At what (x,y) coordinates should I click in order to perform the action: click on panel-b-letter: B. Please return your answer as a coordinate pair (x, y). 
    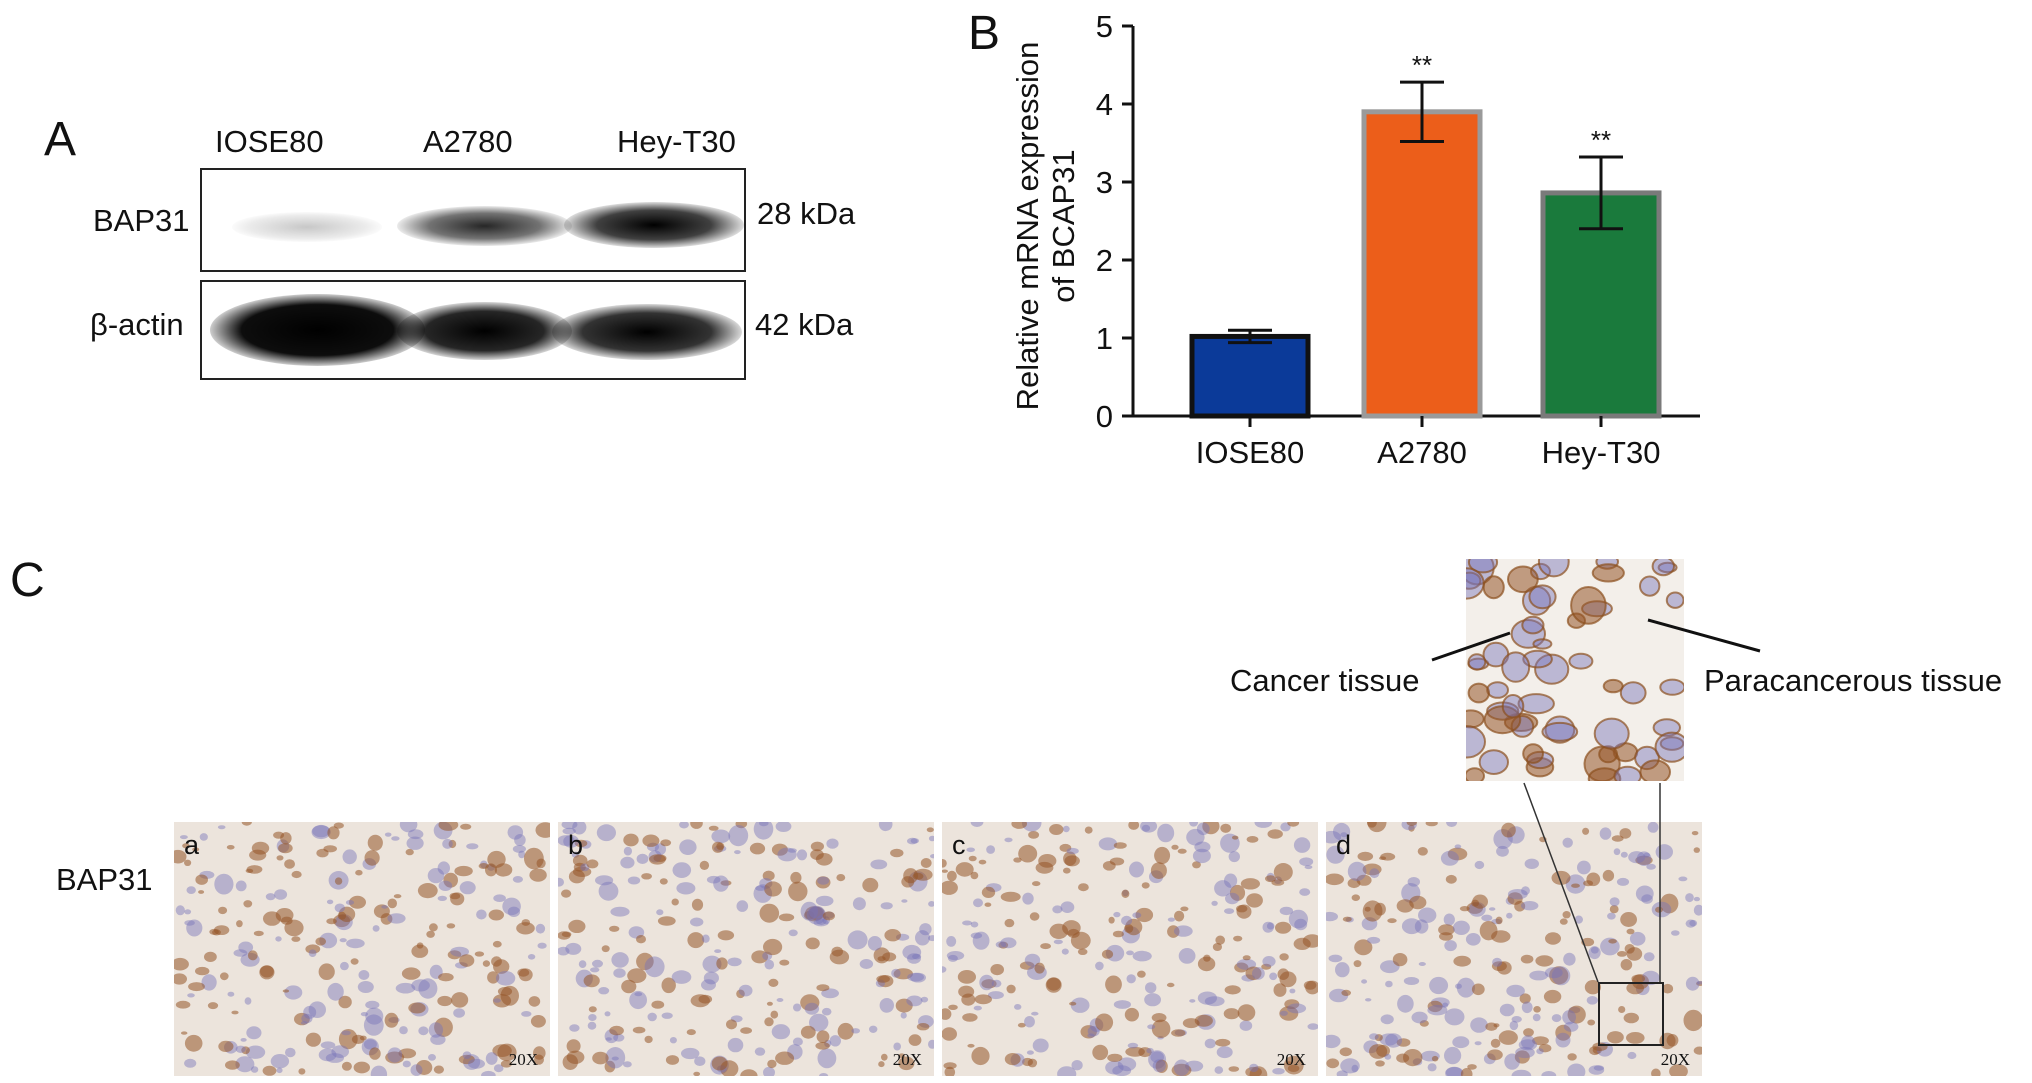
    Looking at the image, I should click on (984, 33).